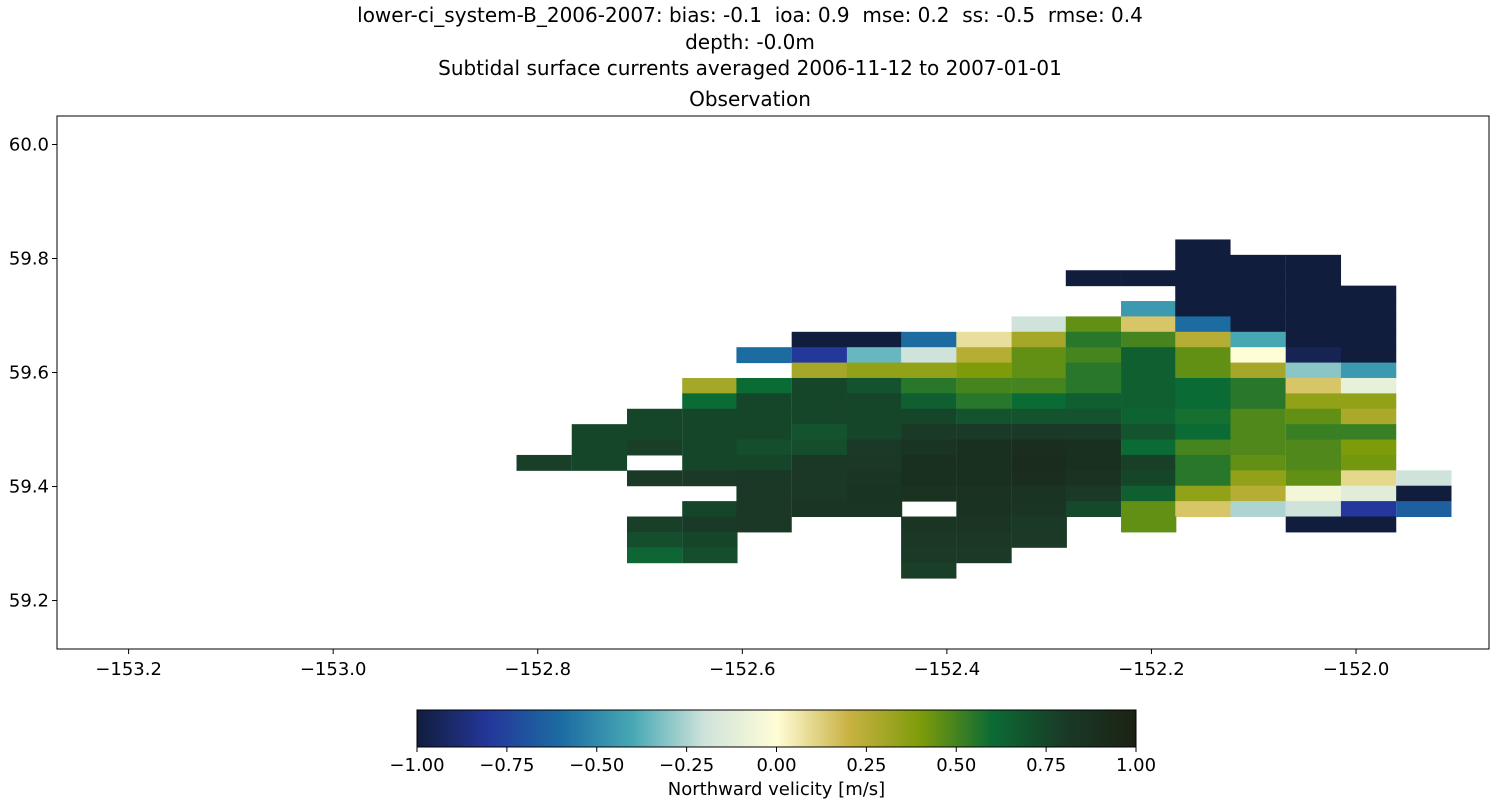 This screenshot has height=800, width=1500. What do you see at coordinates (1151, 669) in the screenshot?
I see `x-tick-label: −152.2` at bounding box center [1151, 669].